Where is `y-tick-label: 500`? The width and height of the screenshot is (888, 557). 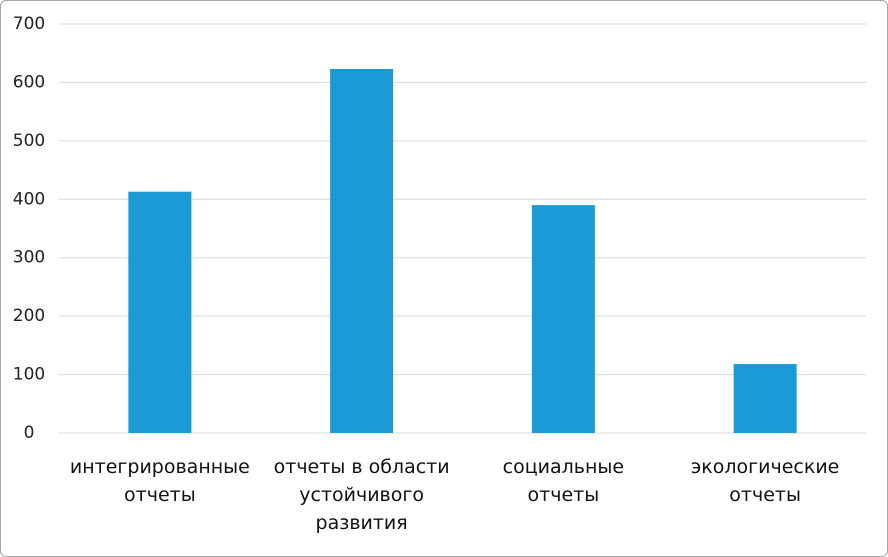
y-tick-label: 500 is located at coordinates (29, 141).